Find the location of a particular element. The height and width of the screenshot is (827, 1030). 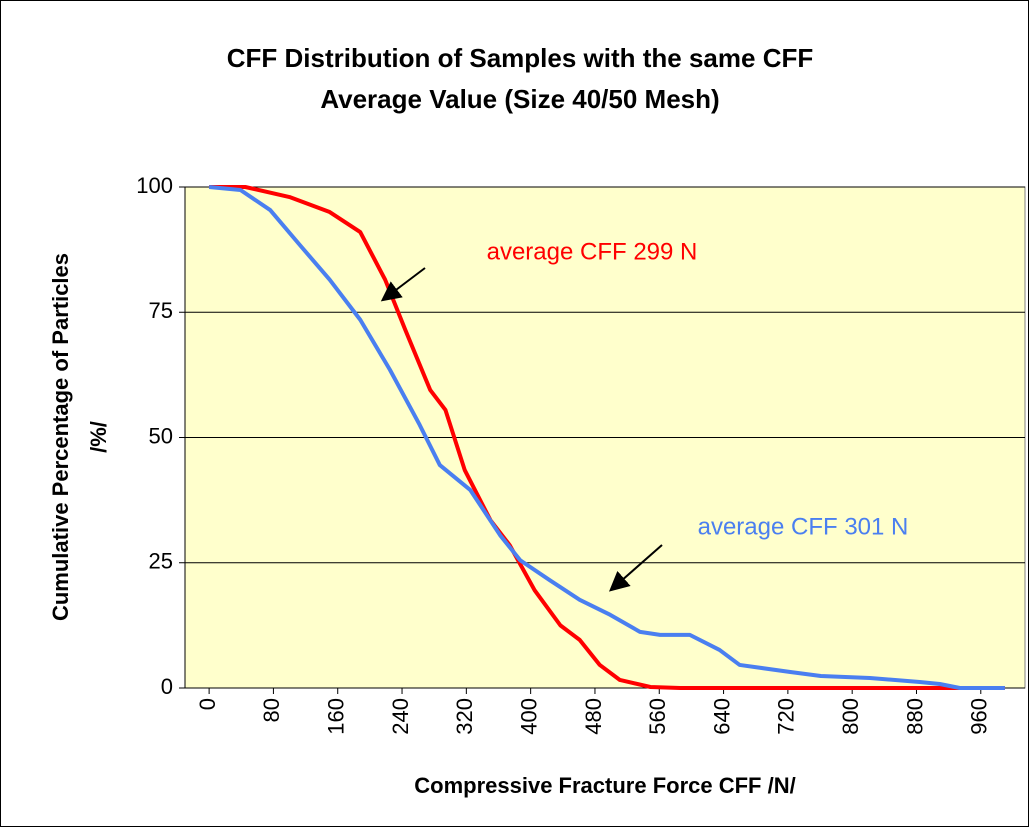

y-tick-label: 0 is located at coordinates (167, 686).